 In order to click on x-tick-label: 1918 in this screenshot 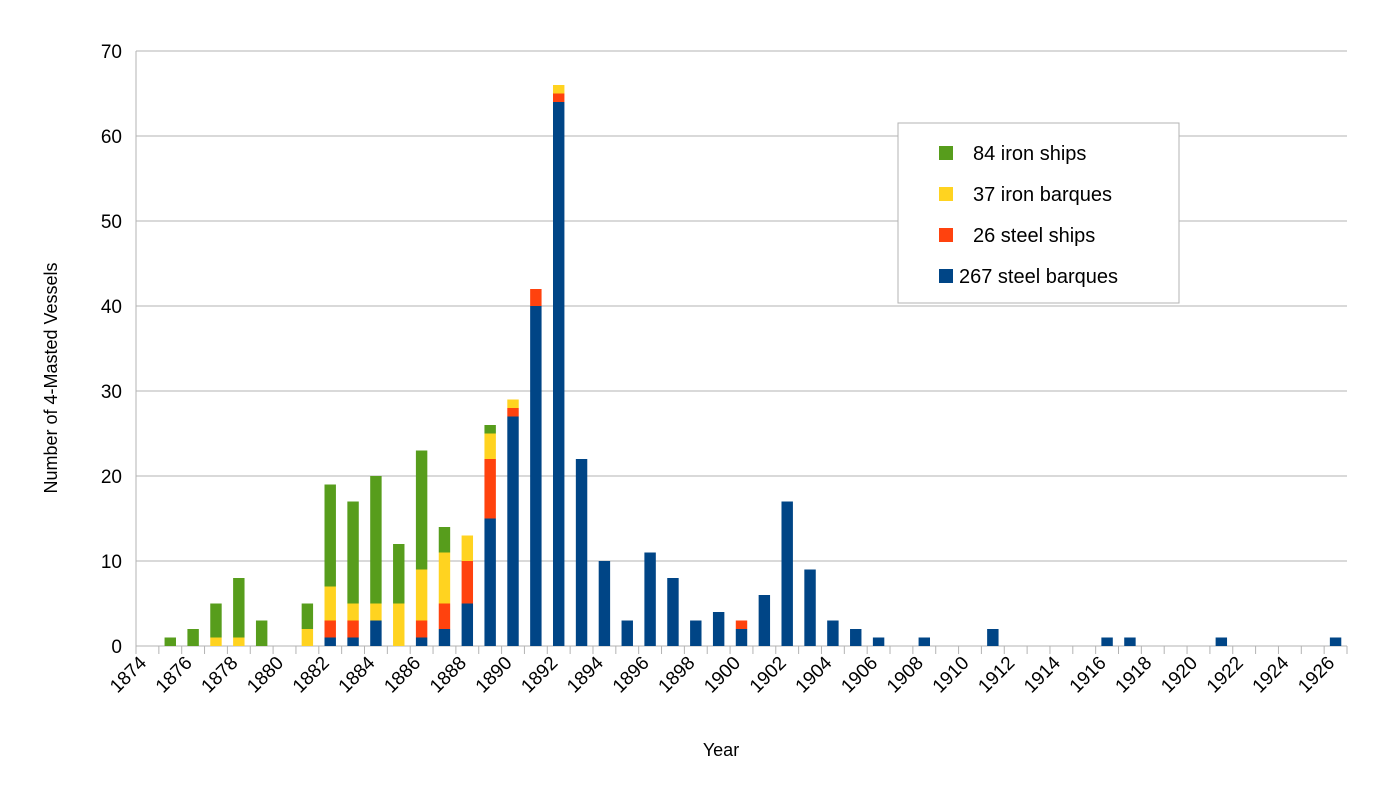, I will do `click(1134, 675)`.